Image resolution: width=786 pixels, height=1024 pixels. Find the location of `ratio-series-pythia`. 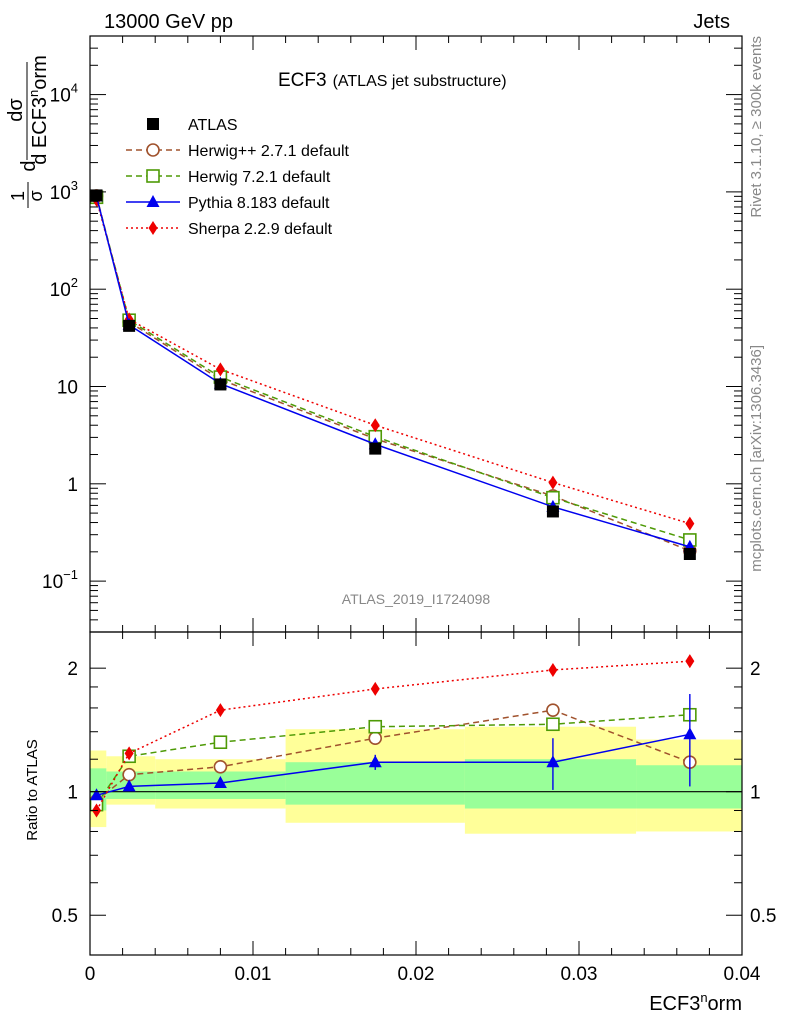

ratio-series-pythia is located at coordinates (393, 747).